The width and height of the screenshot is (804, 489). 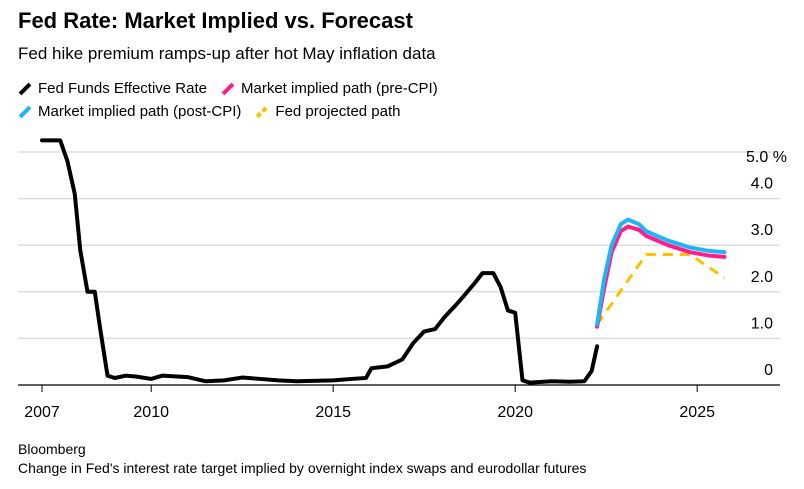 What do you see at coordinates (215, 20) in the screenshot?
I see `chart-title: Fed Rate: Market Implied vs. Forecast` at bounding box center [215, 20].